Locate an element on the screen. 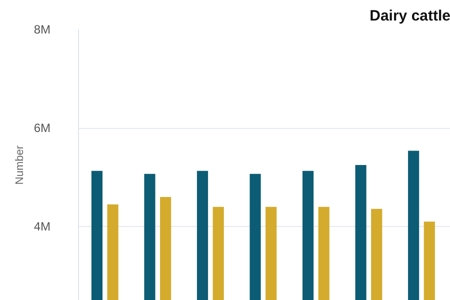 The width and height of the screenshot is (450, 300). y-axis-title: Number is located at coordinates (20, 165).